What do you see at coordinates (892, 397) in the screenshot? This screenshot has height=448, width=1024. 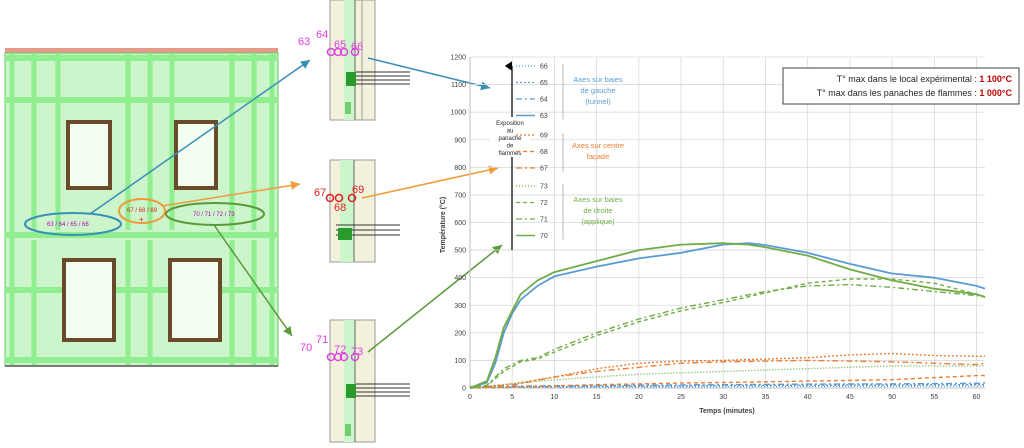 I see `x-tick-label: 50` at bounding box center [892, 397].